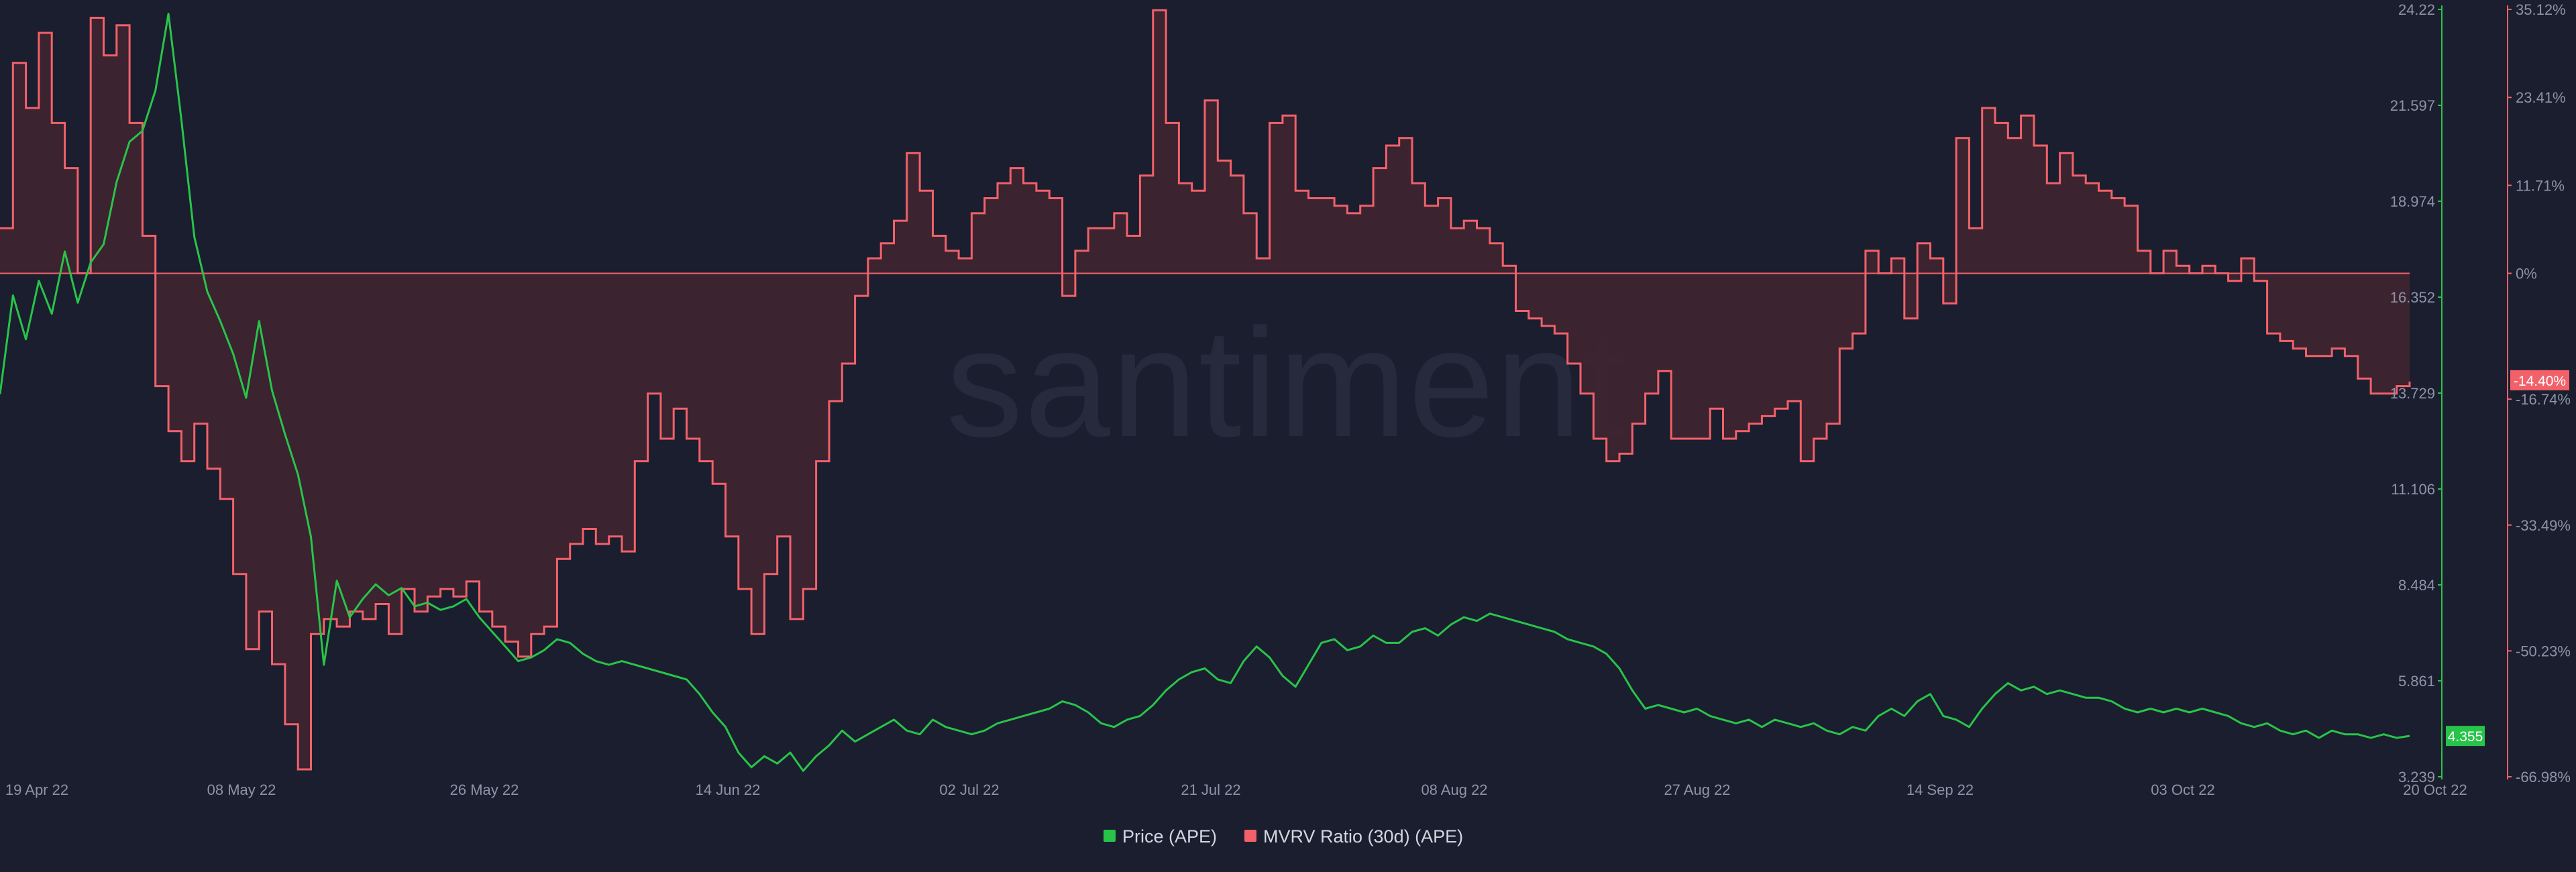  I want to click on mvrv-tick-label: 23.41%, so click(2541, 97).